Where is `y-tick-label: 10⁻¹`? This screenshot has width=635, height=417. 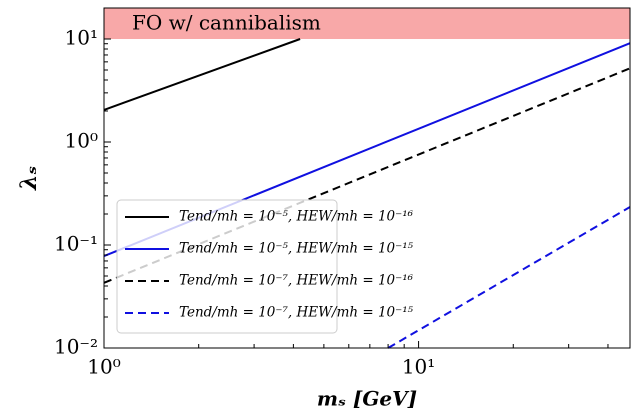 y-tick-label: 10⁻¹ is located at coordinates (76, 244).